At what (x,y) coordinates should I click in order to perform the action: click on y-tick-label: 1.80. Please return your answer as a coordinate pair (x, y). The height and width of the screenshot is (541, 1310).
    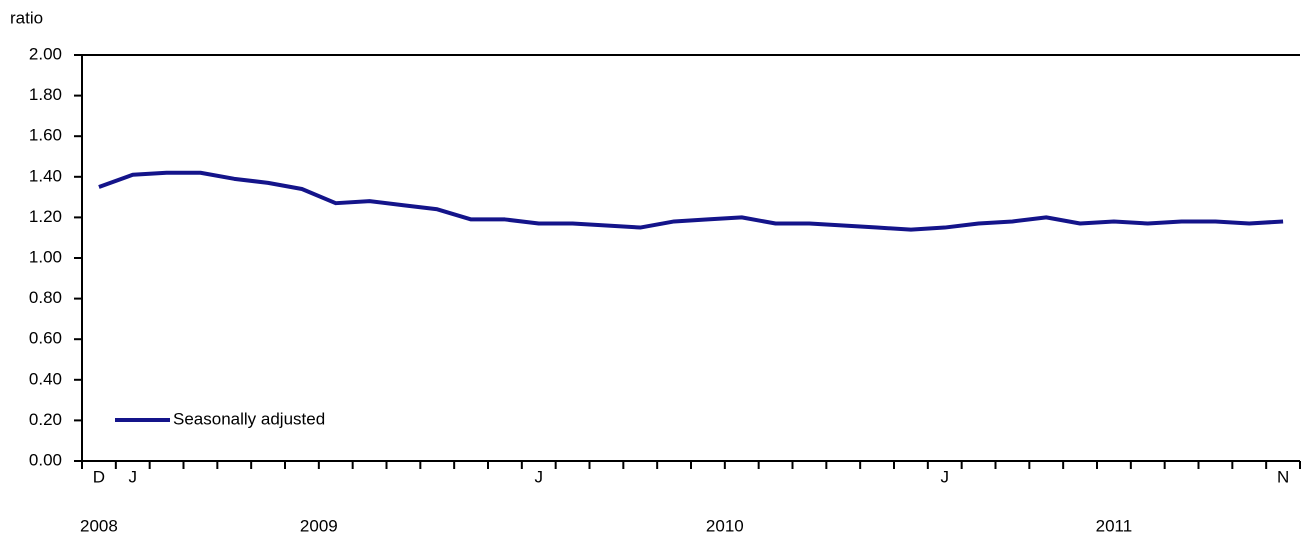
    Looking at the image, I should click on (45, 94).